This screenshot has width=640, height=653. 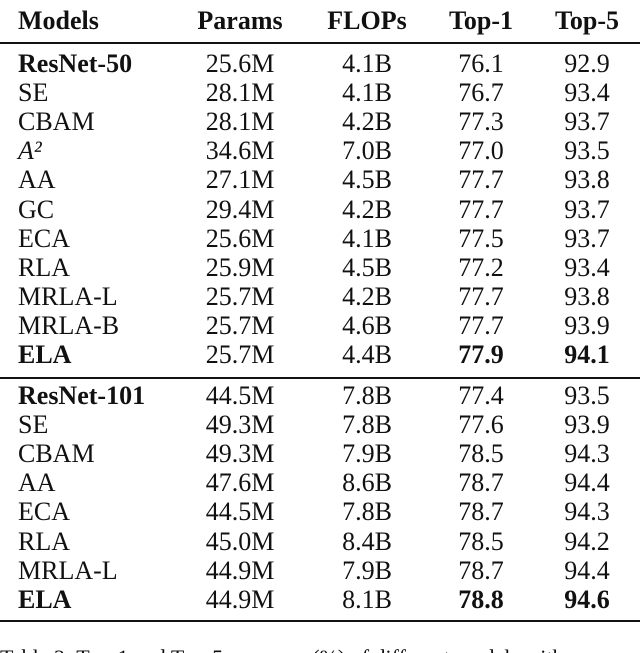 I want to click on table-cell: 4.6B, so click(x=367, y=325).